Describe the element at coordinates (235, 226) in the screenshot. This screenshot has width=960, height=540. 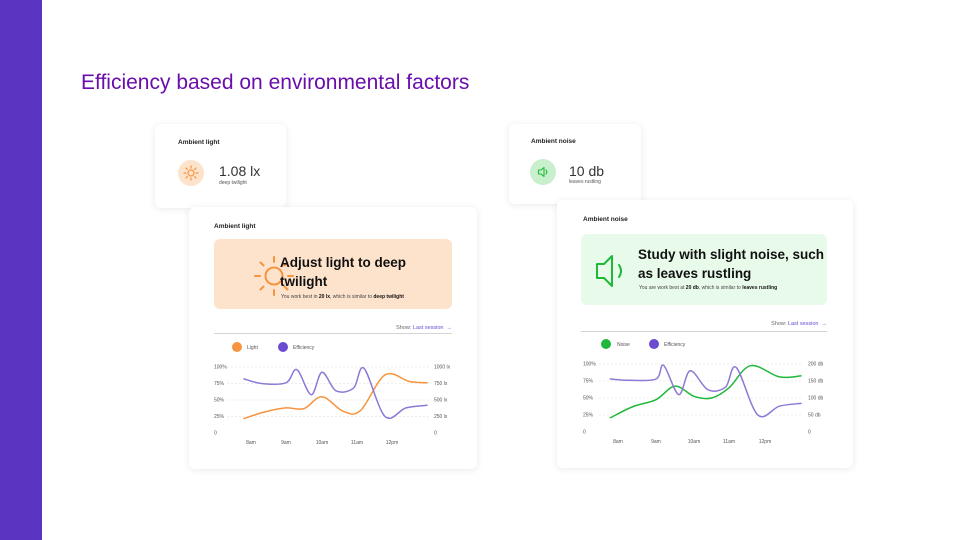
I see `panel-label: Ambient light` at that location.